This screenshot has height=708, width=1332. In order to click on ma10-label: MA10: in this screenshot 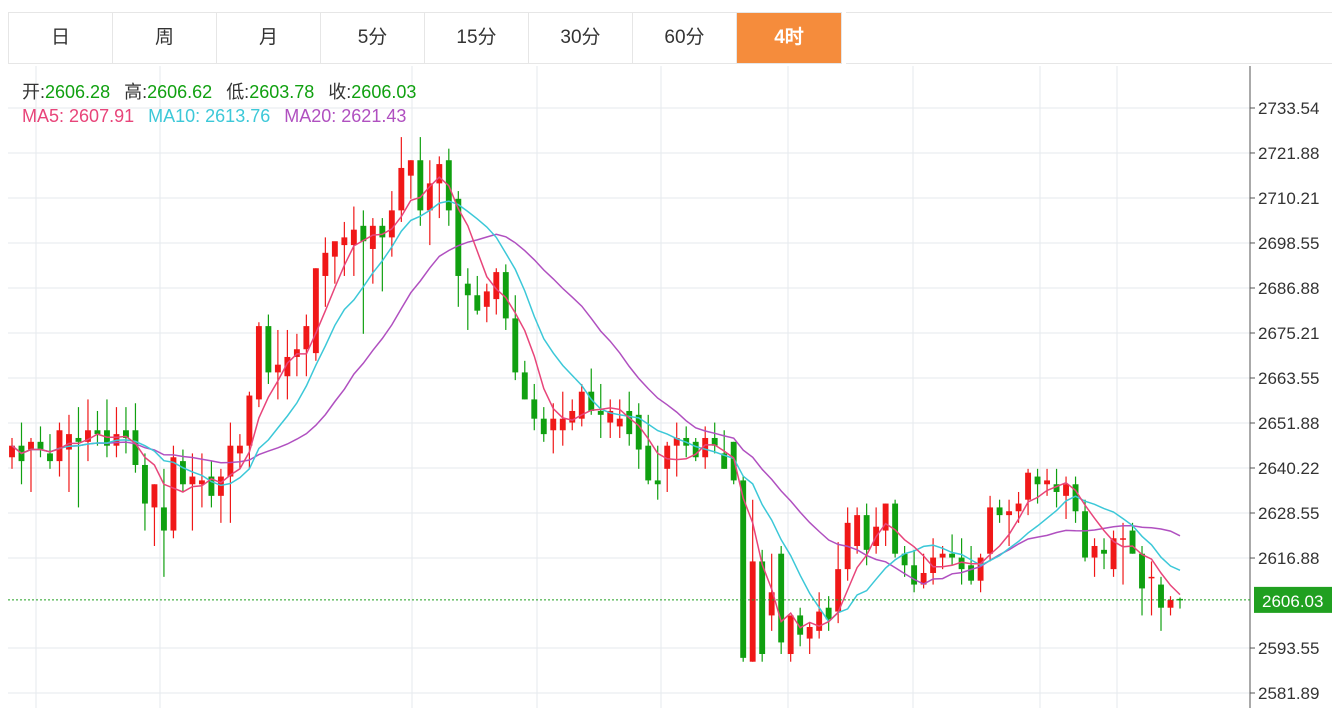, I will do `click(174, 116)`.